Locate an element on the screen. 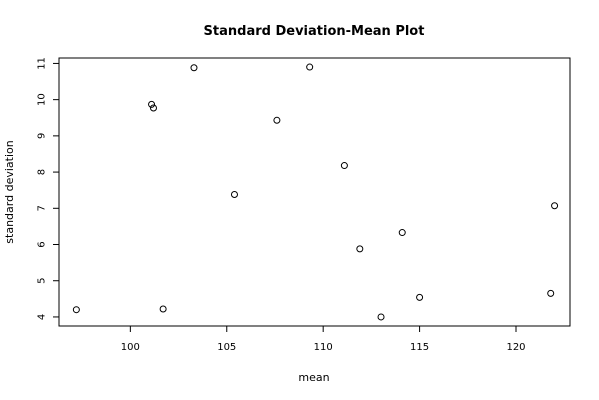 This screenshot has height=400, width=599. x-tick-label: 100 is located at coordinates (130, 347).